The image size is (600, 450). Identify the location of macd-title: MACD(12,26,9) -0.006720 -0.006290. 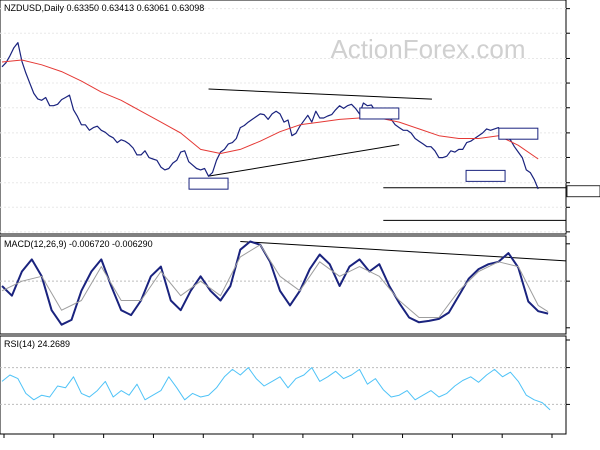
(78, 244).